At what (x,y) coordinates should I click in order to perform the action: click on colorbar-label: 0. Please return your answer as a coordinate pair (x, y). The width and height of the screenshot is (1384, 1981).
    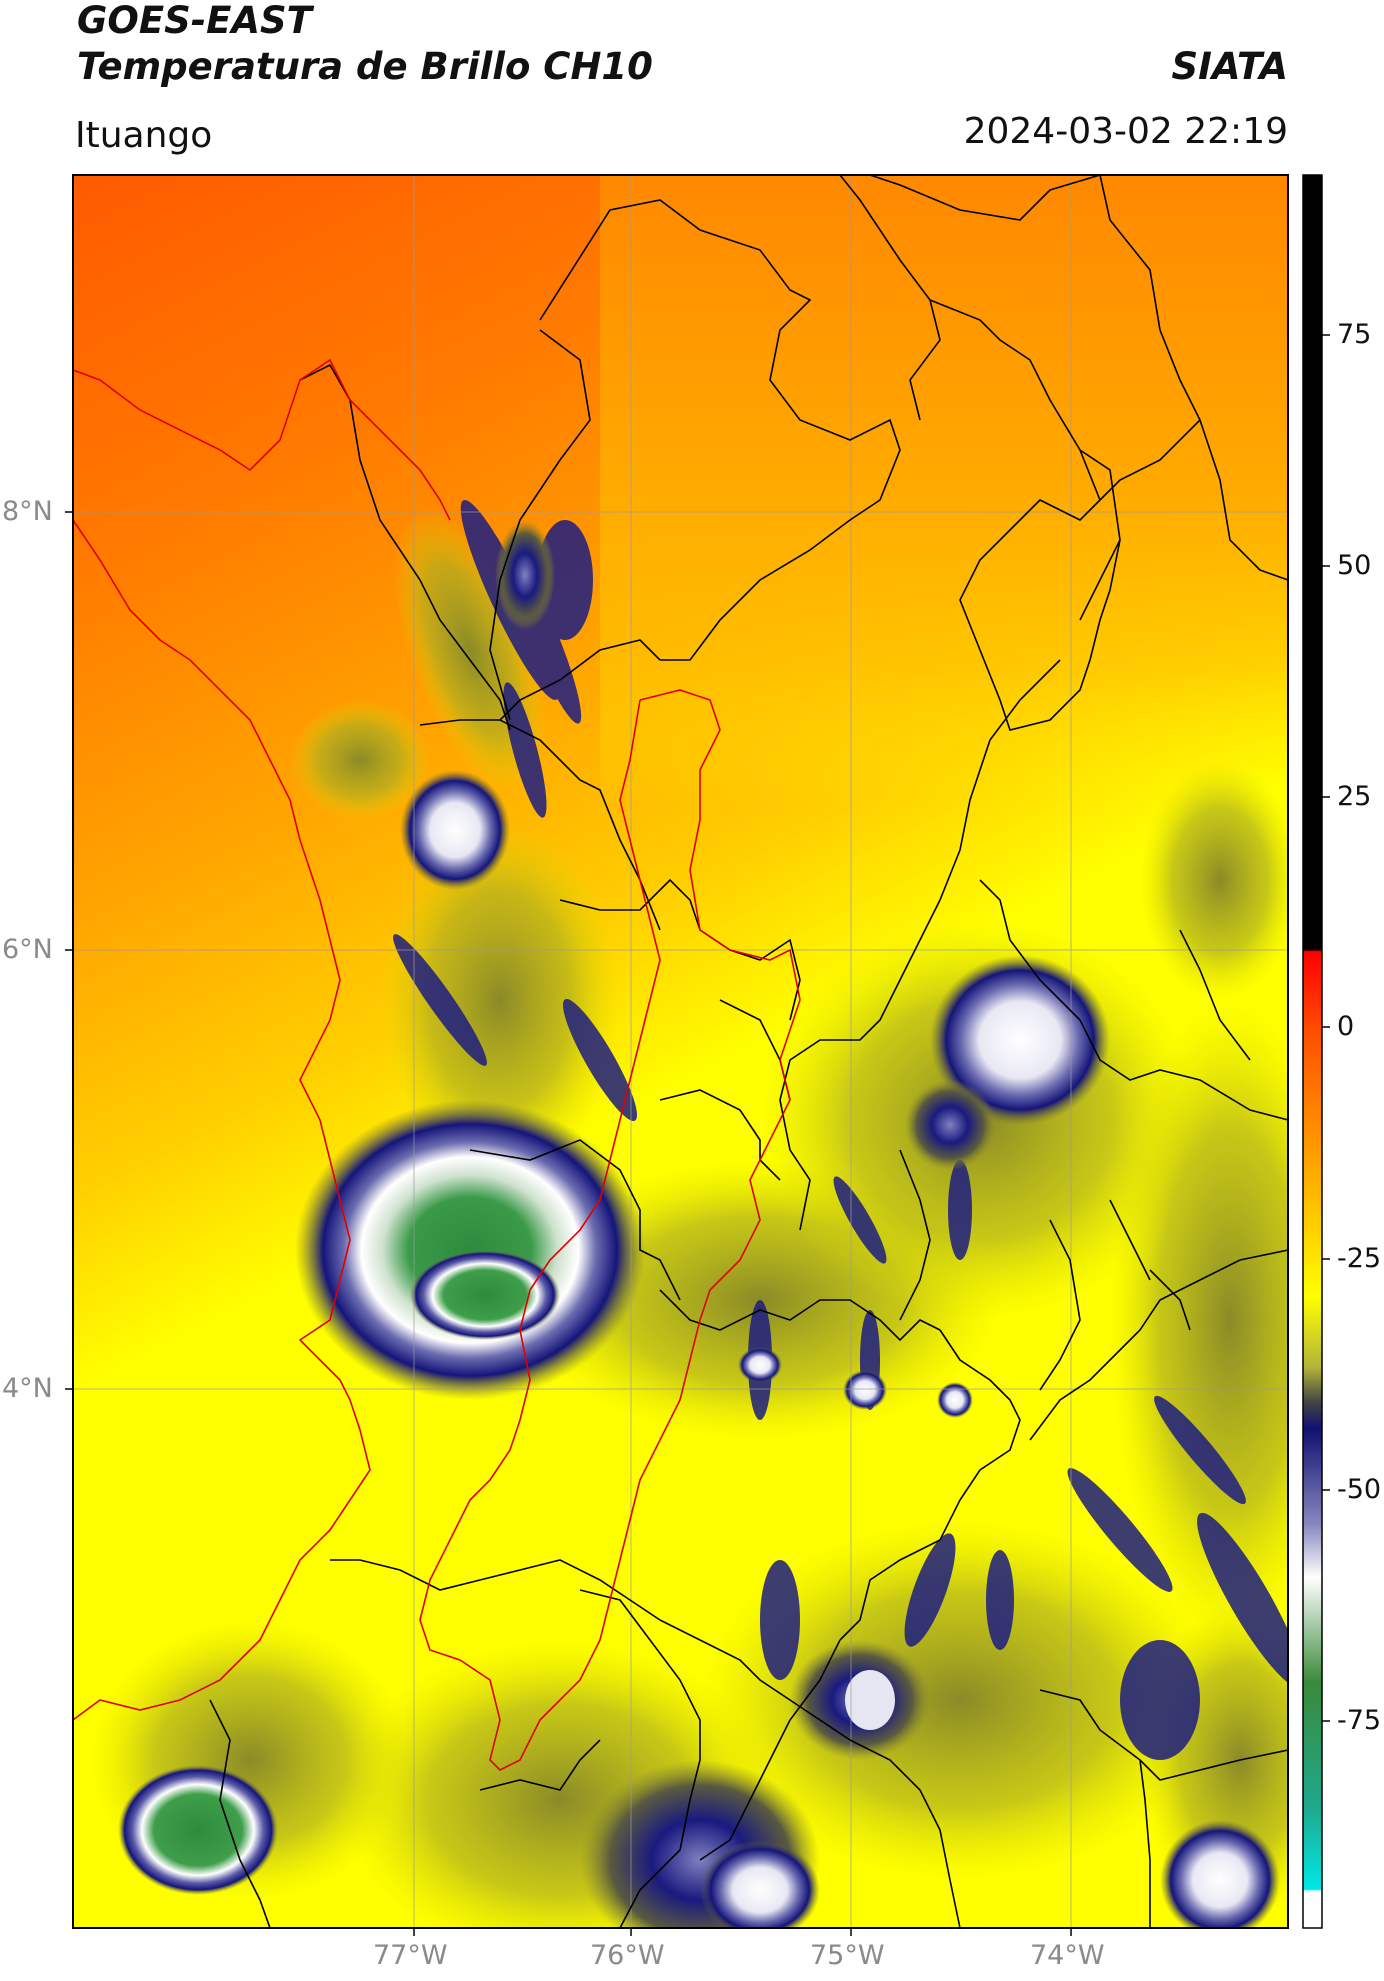
    Looking at the image, I should click on (1346, 1026).